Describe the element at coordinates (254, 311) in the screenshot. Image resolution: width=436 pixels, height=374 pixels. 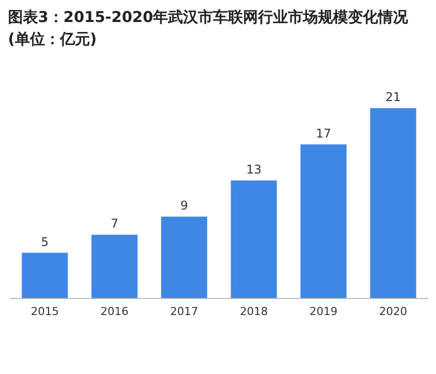
I see `x-tick-label: 2018` at that location.